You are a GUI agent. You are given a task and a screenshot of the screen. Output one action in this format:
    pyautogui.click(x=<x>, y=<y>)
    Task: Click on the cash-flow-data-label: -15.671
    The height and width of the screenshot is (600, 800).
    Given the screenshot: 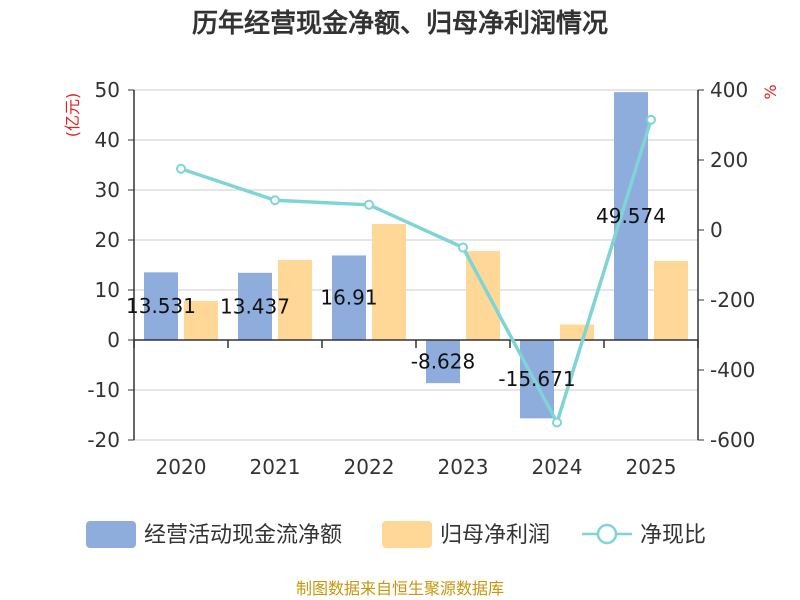 What is the action you would take?
    pyautogui.click(x=536, y=379)
    